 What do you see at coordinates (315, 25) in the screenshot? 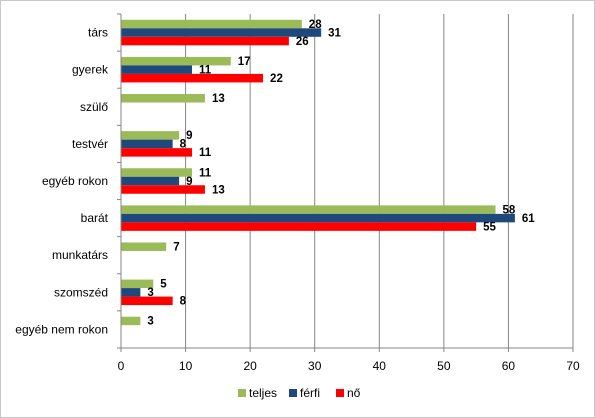
I see `data-label: 28` at bounding box center [315, 25].